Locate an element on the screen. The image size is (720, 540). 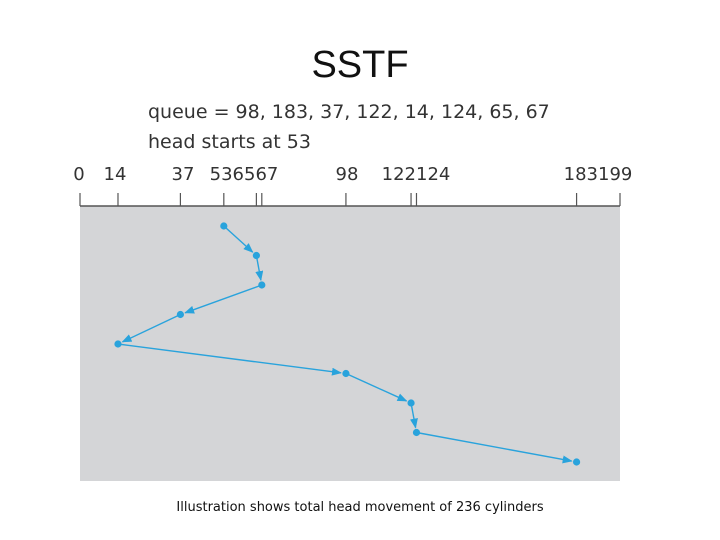
axis-tick-label: 536567 is located at coordinates (244, 174).